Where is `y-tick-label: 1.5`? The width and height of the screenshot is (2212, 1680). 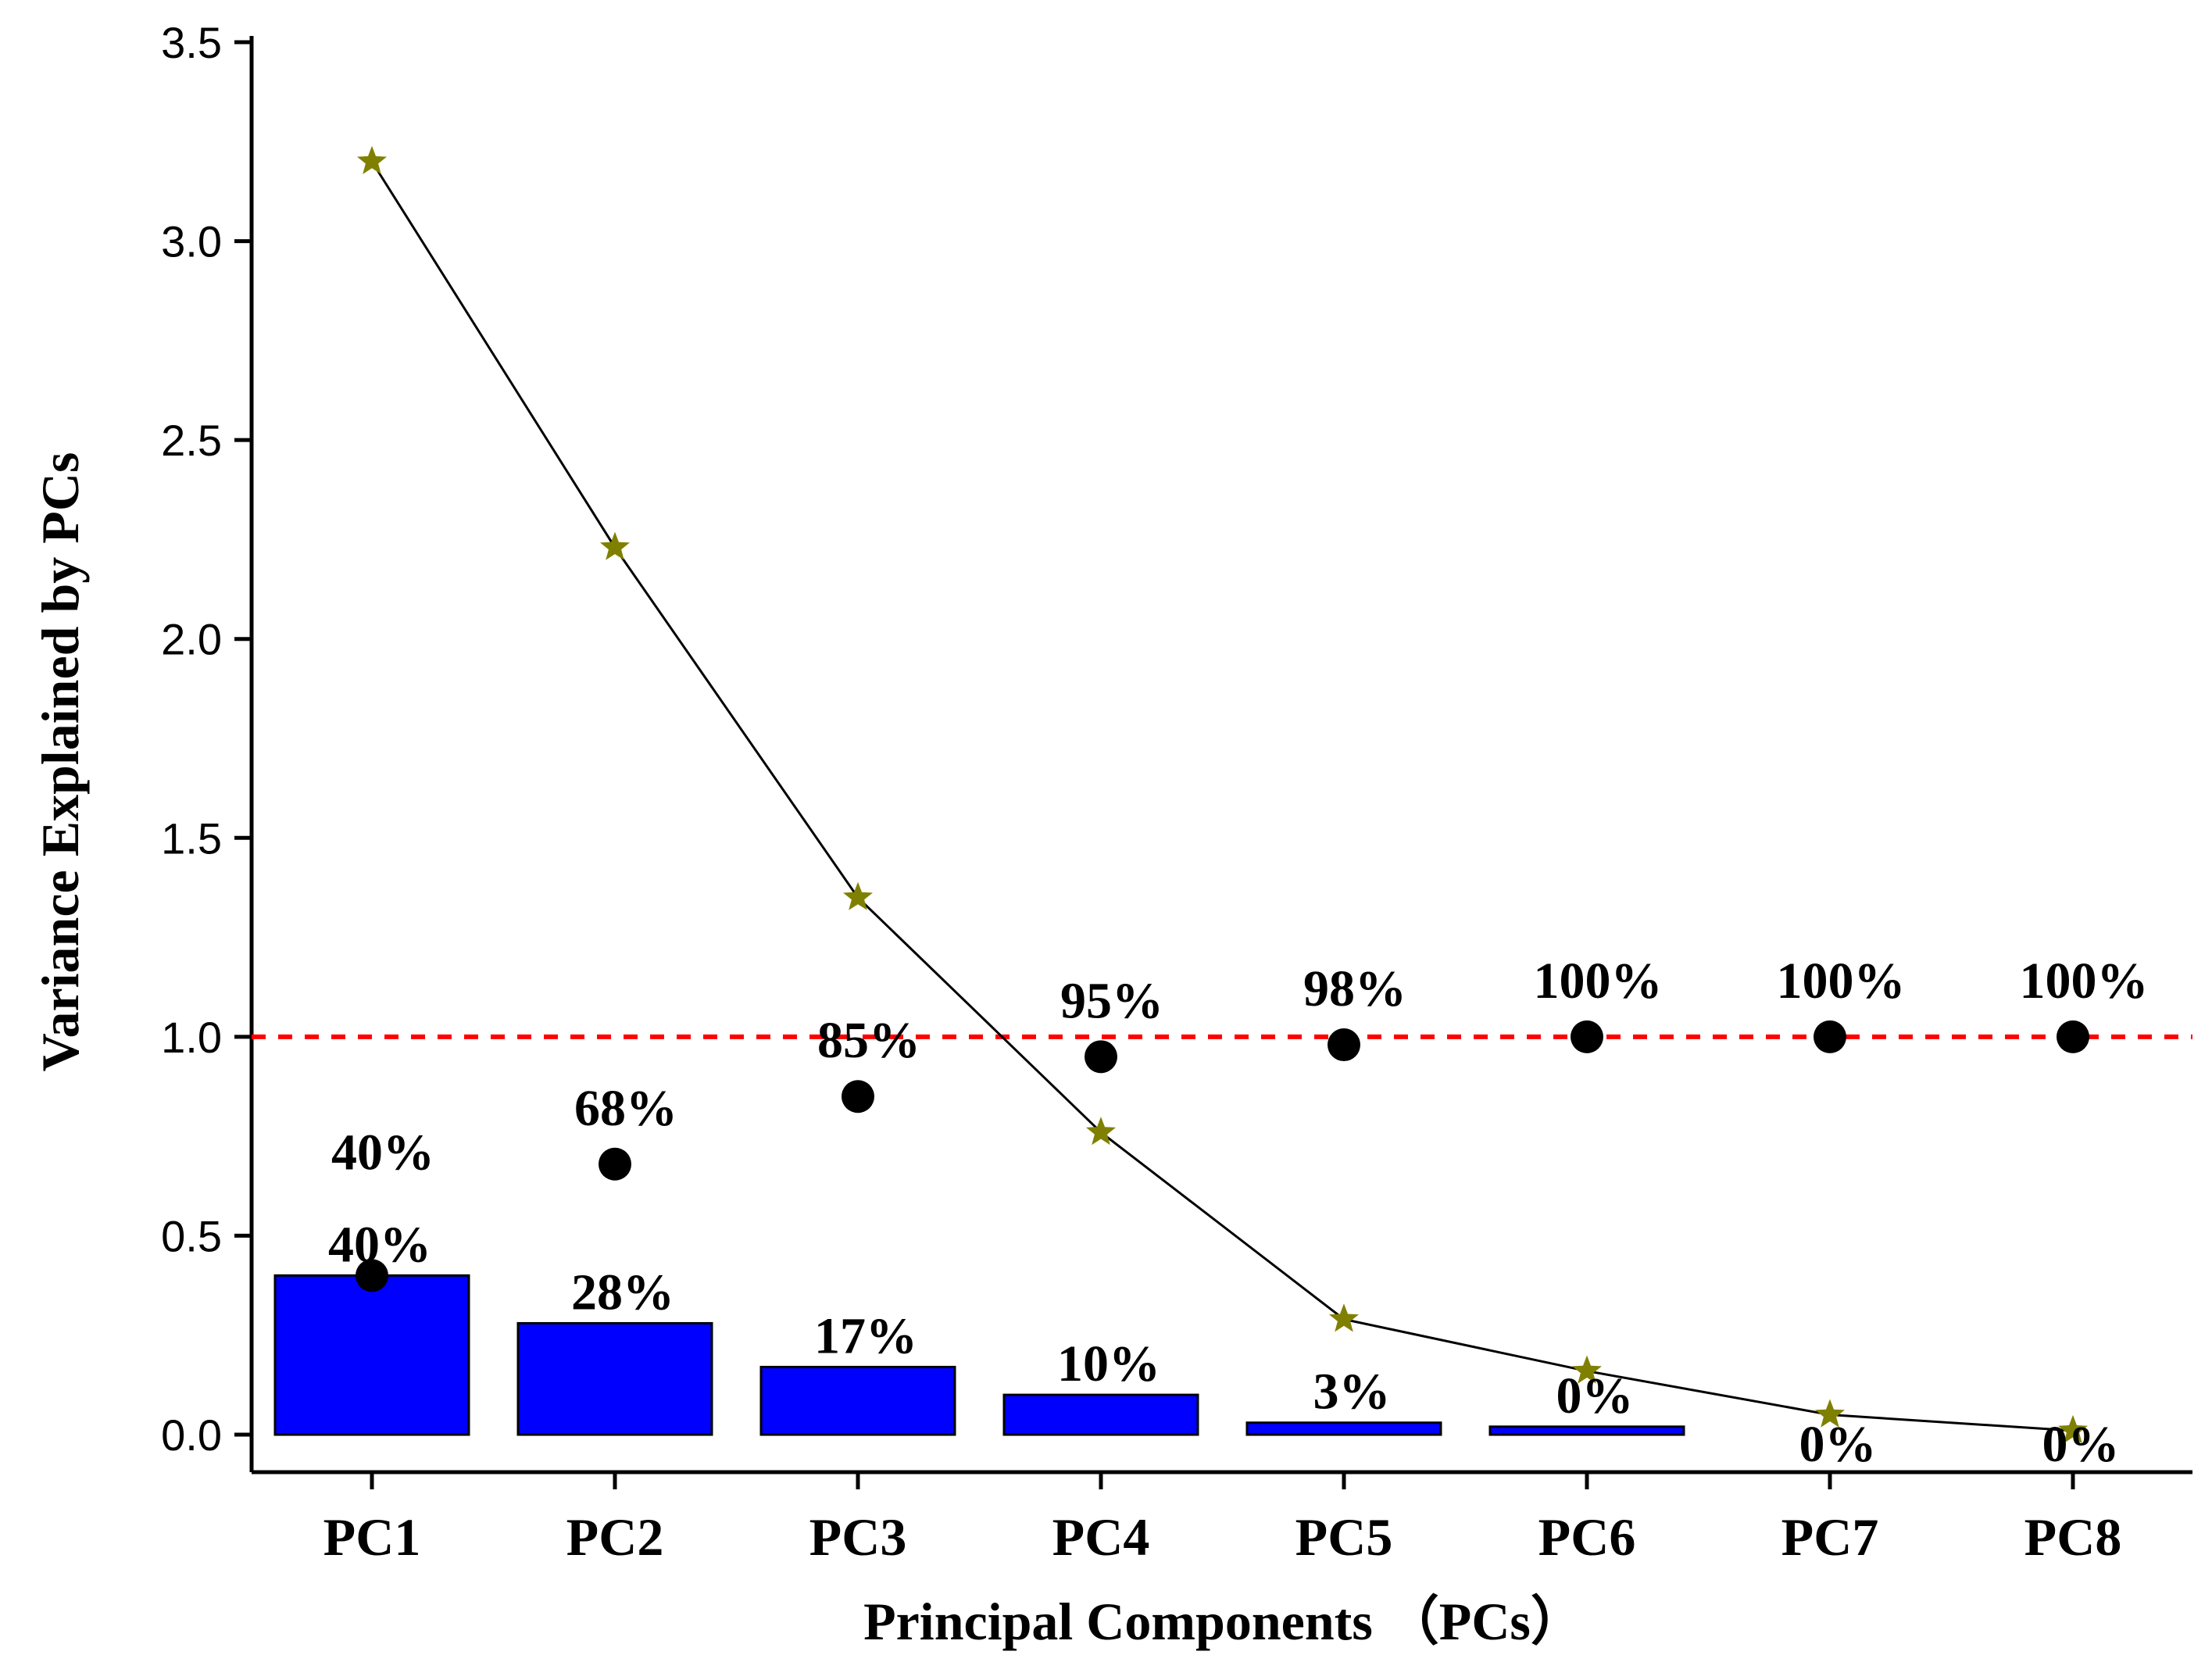 y-tick-label: 1.5 is located at coordinates (191, 838).